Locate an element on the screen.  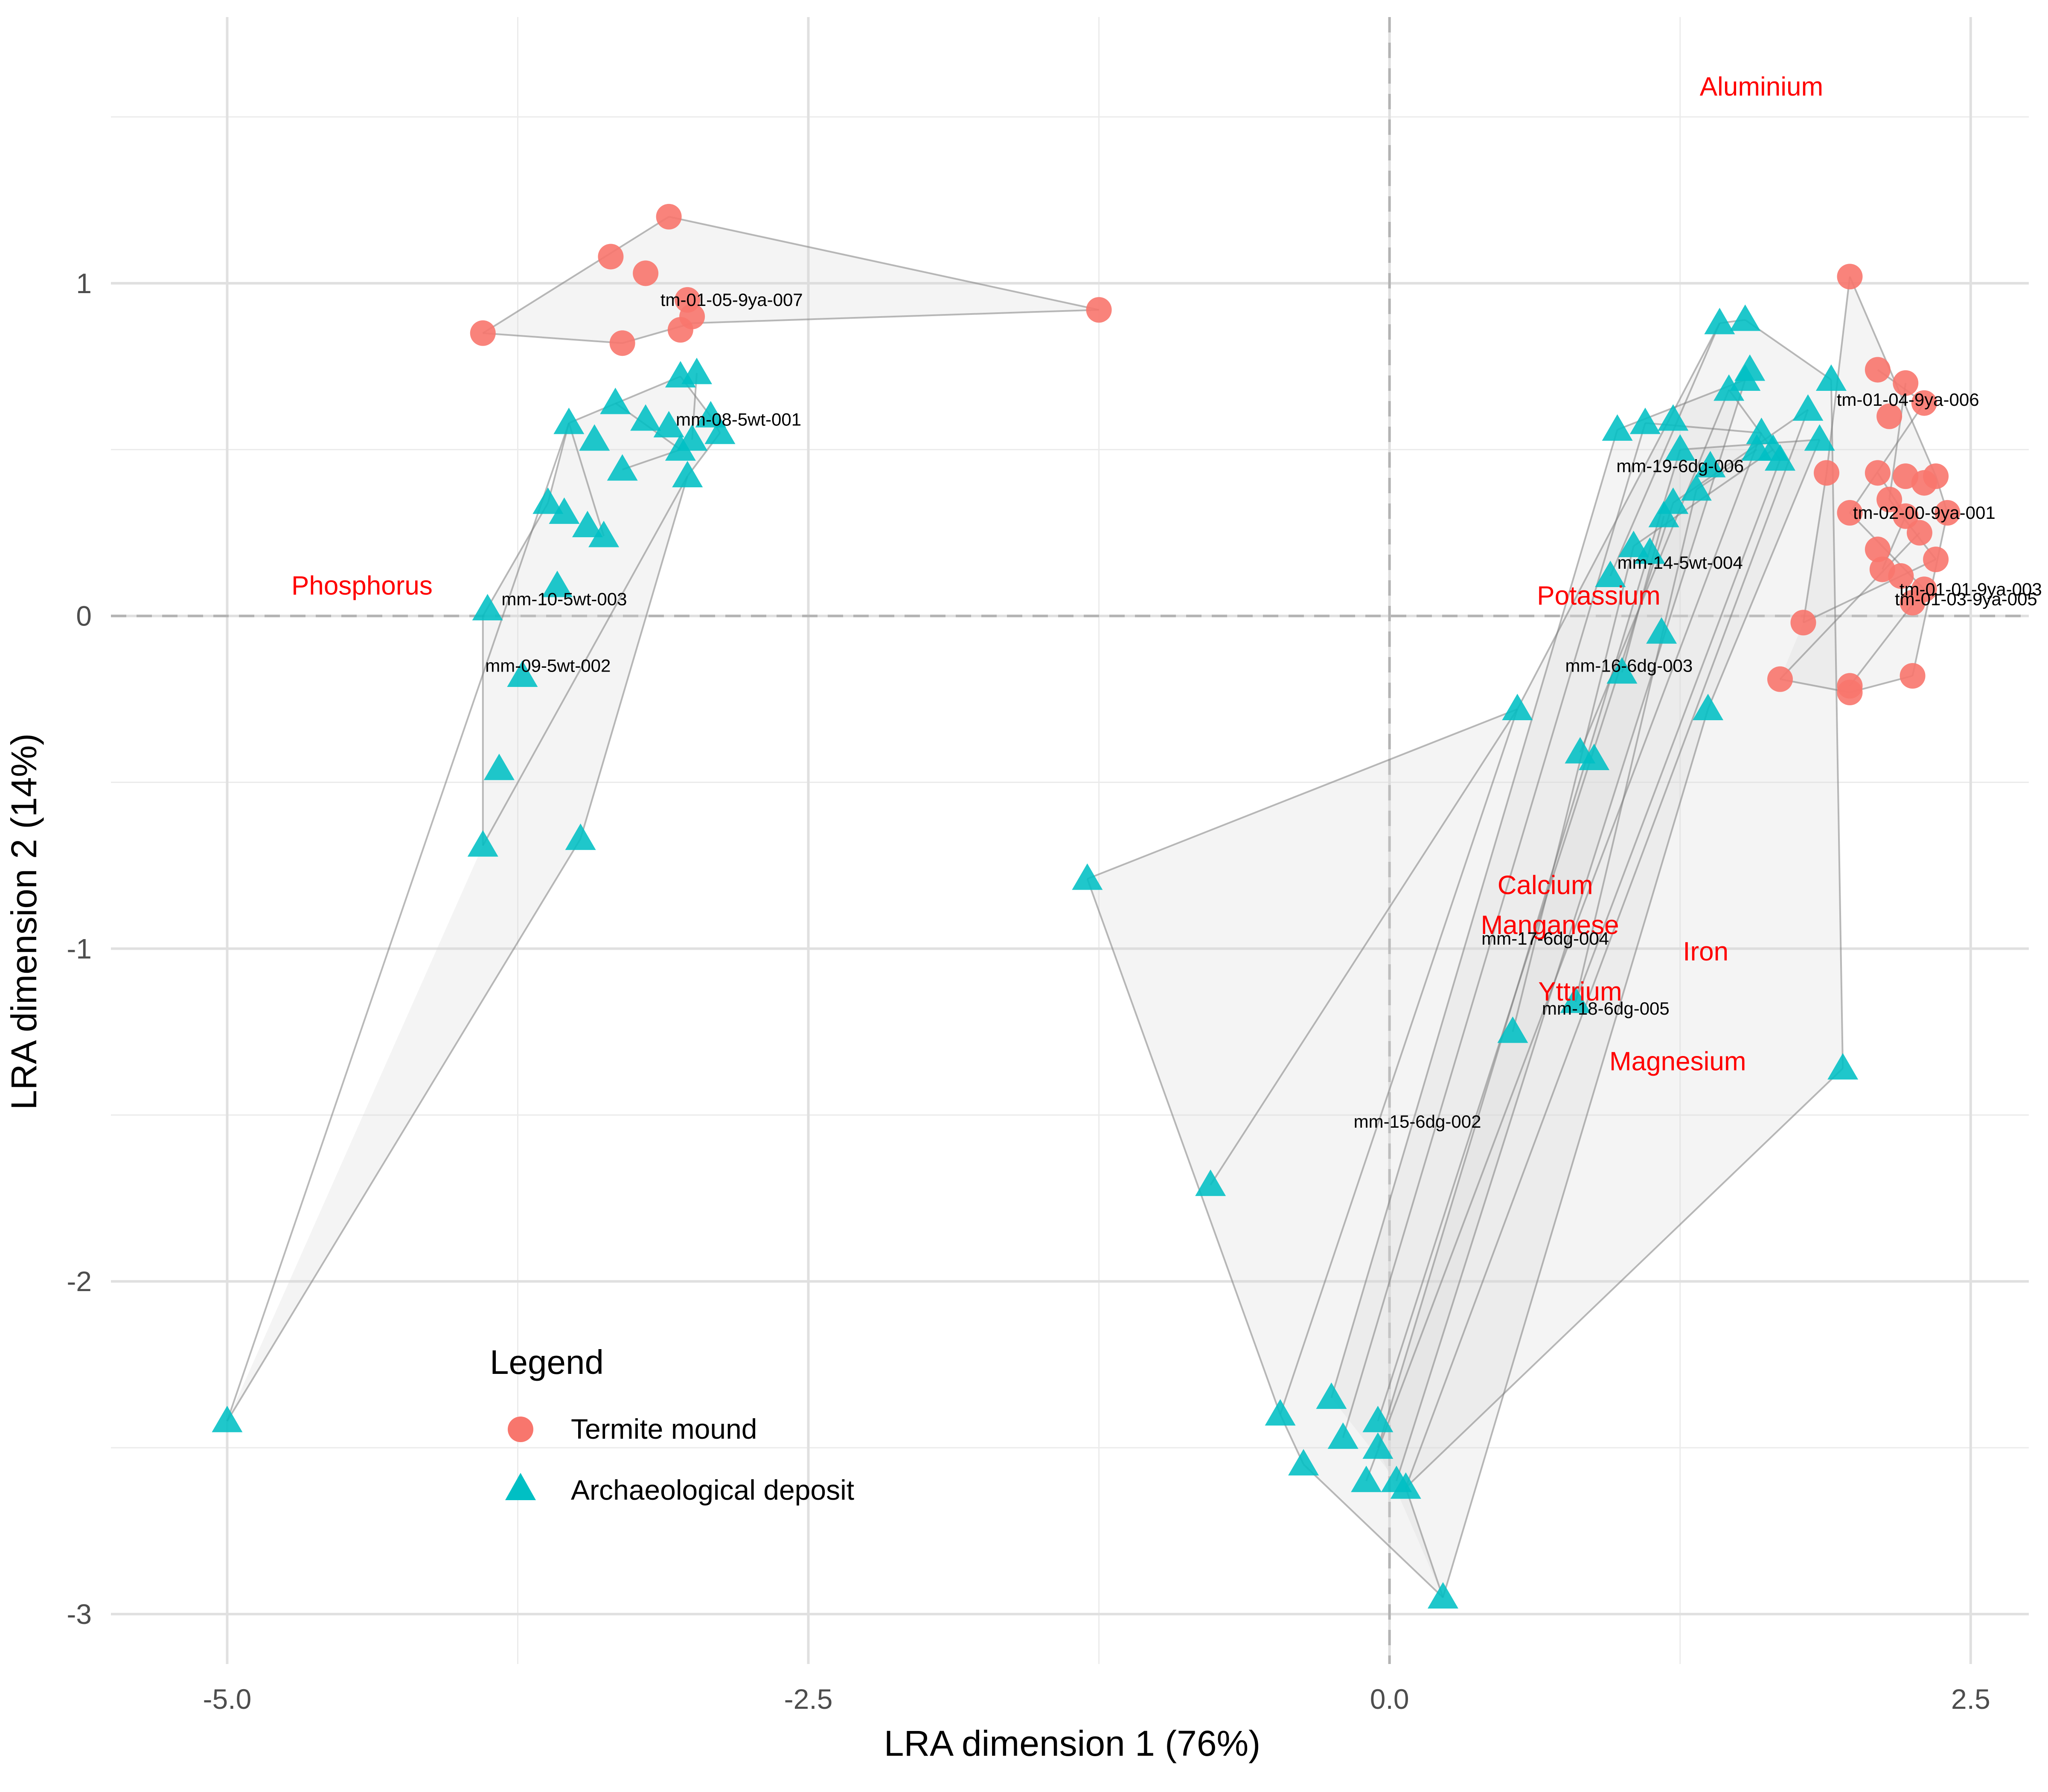
sample-label: tm-01-03-9ya-005 is located at coordinates (1966, 599).